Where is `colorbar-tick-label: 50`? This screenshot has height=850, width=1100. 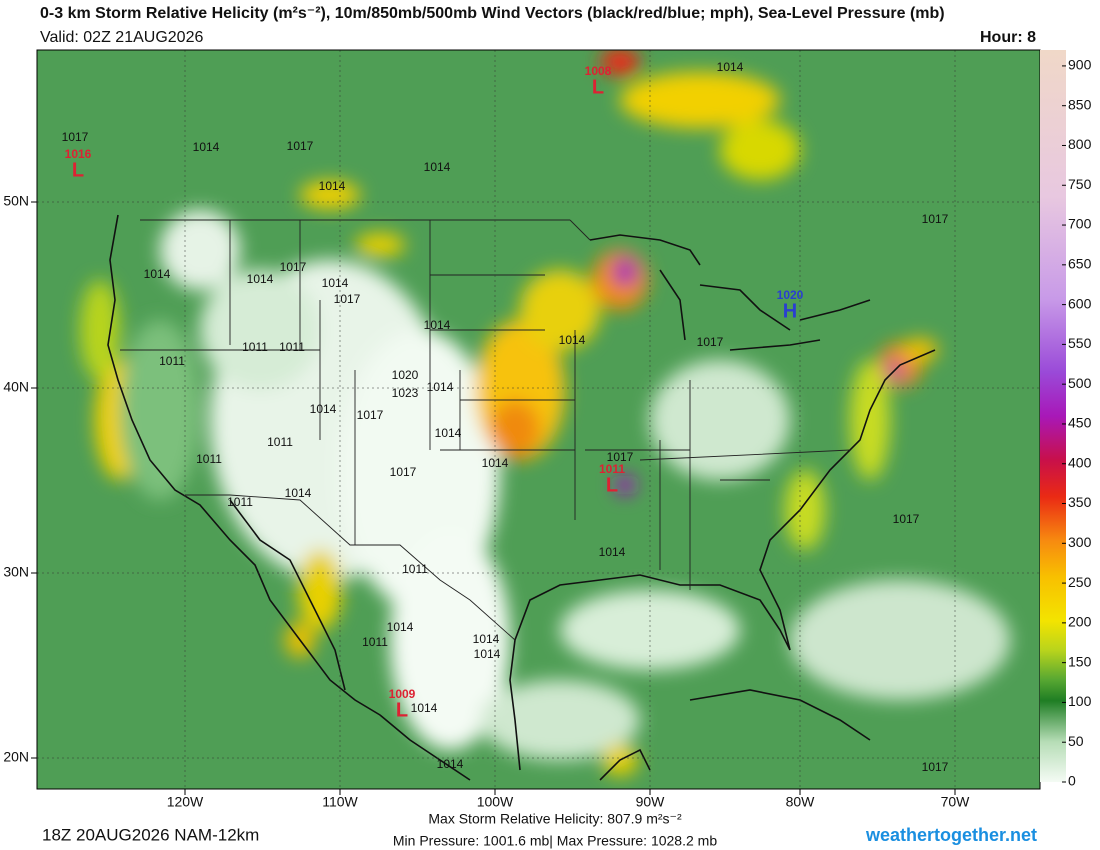
colorbar-tick-label: 50 is located at coordinates (1076, 741).